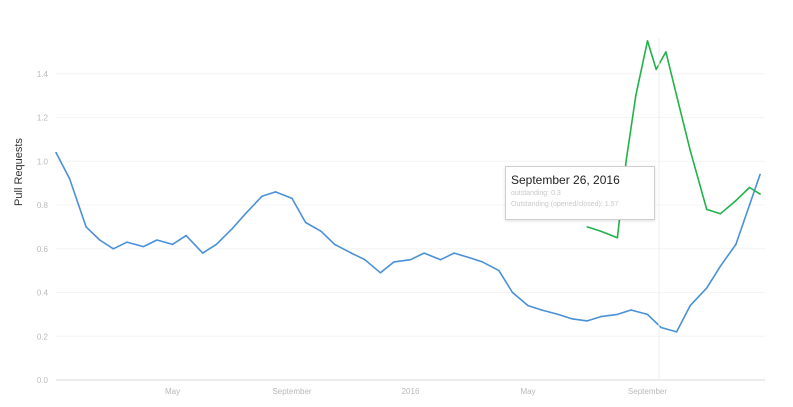  Describe the element at coordinates (565, 204) in the screenshot. I see `tooltip-row-ratio: Outstanding (opened/closed): 1.57` at that location.